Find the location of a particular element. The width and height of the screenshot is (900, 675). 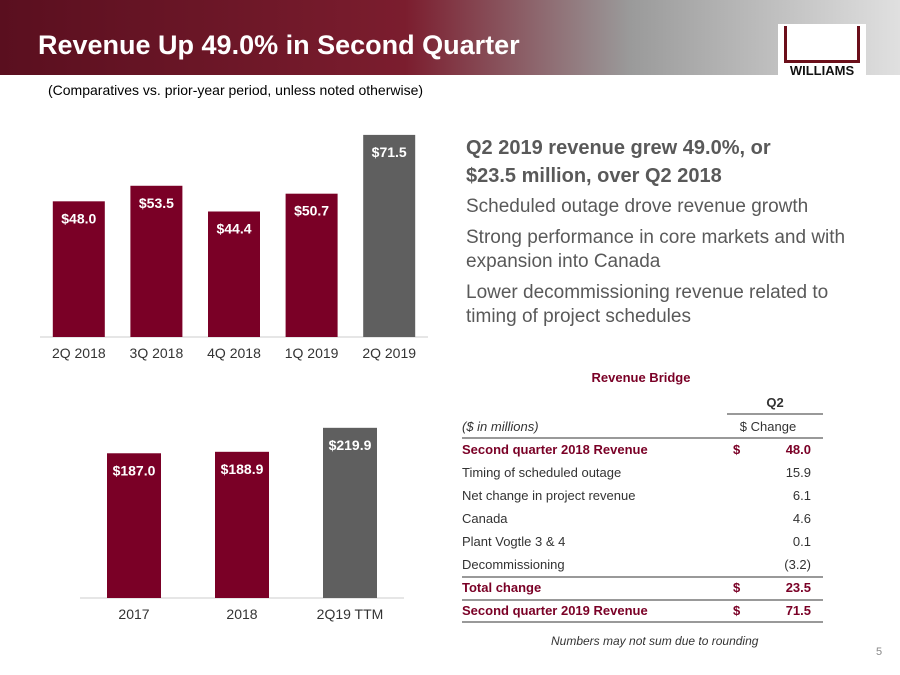

bullet: Scheduled outage drove revenue growth is located at coordinates (637, 206).